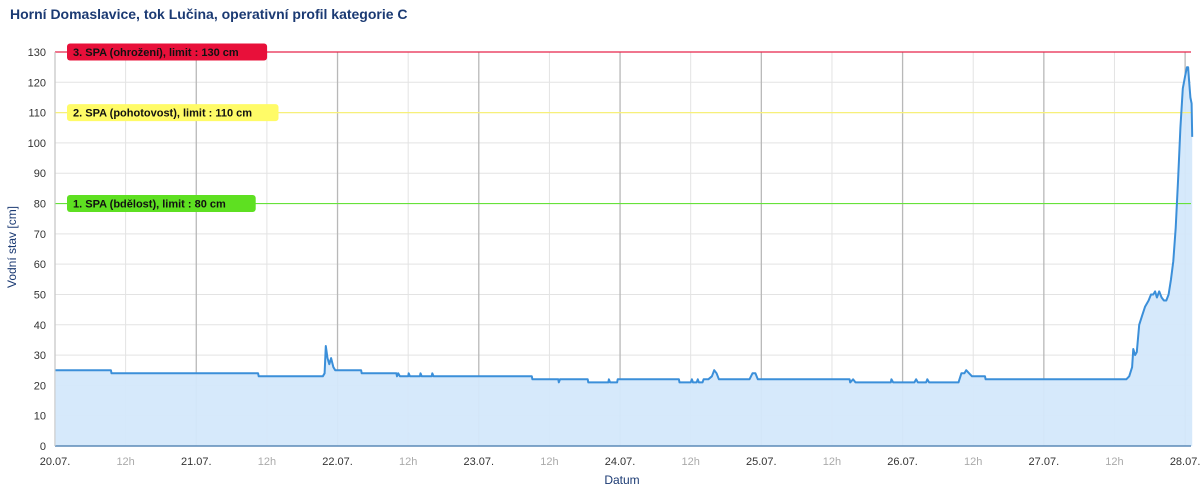 This screenshot has height=487, width=1200. I want to click on x-tick-label-date: 27.07., so click(1044, 462).